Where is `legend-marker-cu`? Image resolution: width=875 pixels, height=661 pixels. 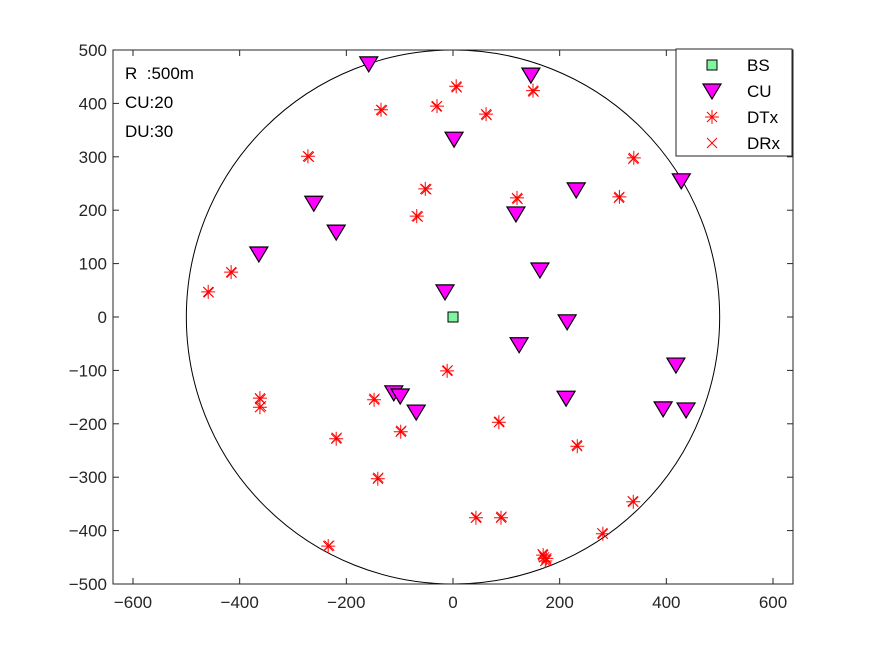 legend-marker-cu is located at coordinates (712, 92).